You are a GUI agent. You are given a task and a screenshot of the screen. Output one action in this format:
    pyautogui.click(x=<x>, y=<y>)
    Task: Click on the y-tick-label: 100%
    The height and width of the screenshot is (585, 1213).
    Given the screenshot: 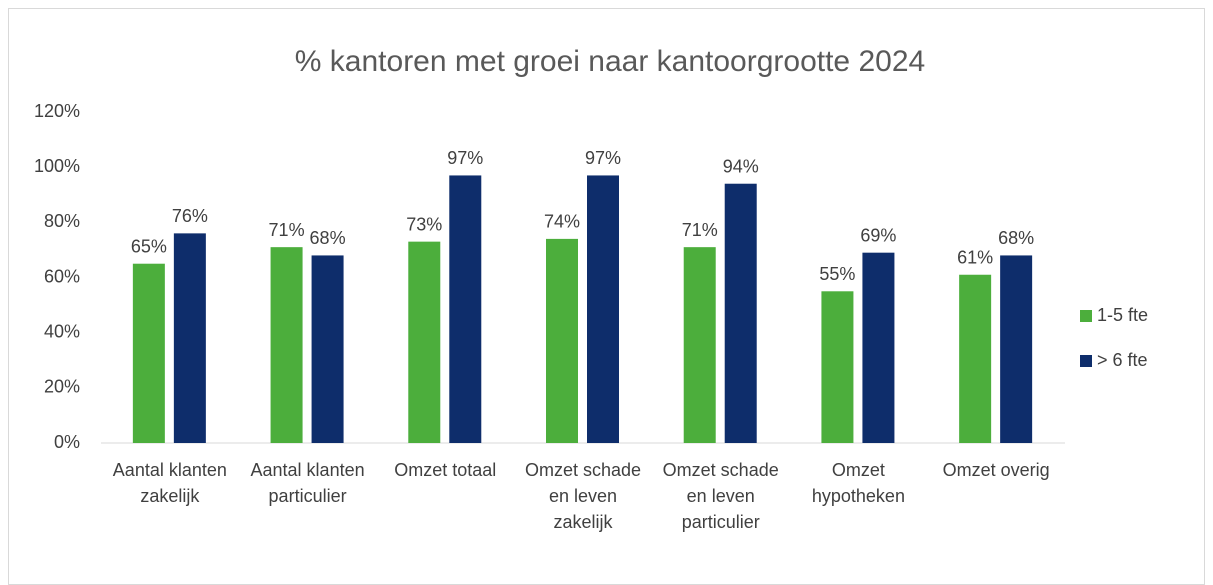 What is the action you would take?
    pyautogui.click(x=57, y=166)
    